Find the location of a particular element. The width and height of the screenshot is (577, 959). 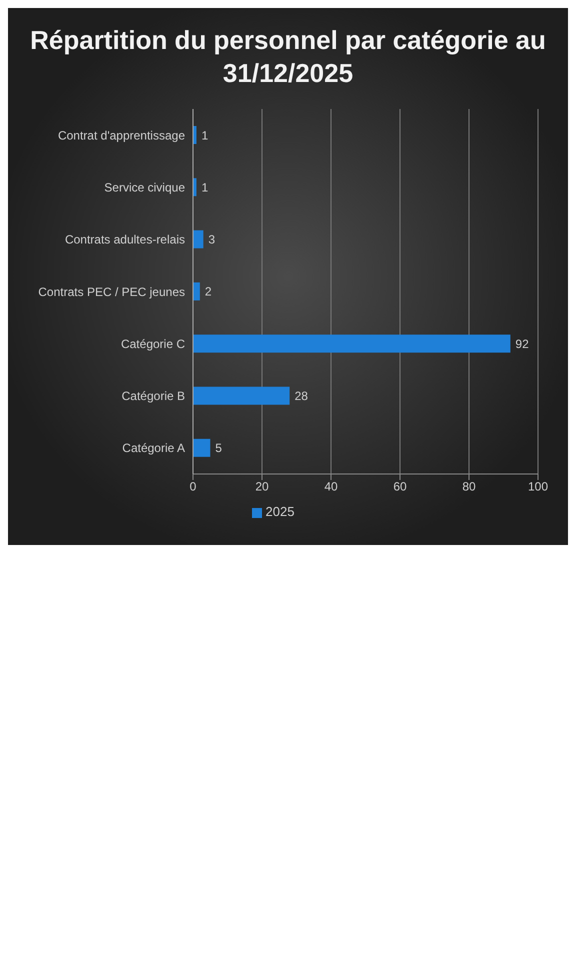

data-label: 2 is located at coordinates (208, 291).